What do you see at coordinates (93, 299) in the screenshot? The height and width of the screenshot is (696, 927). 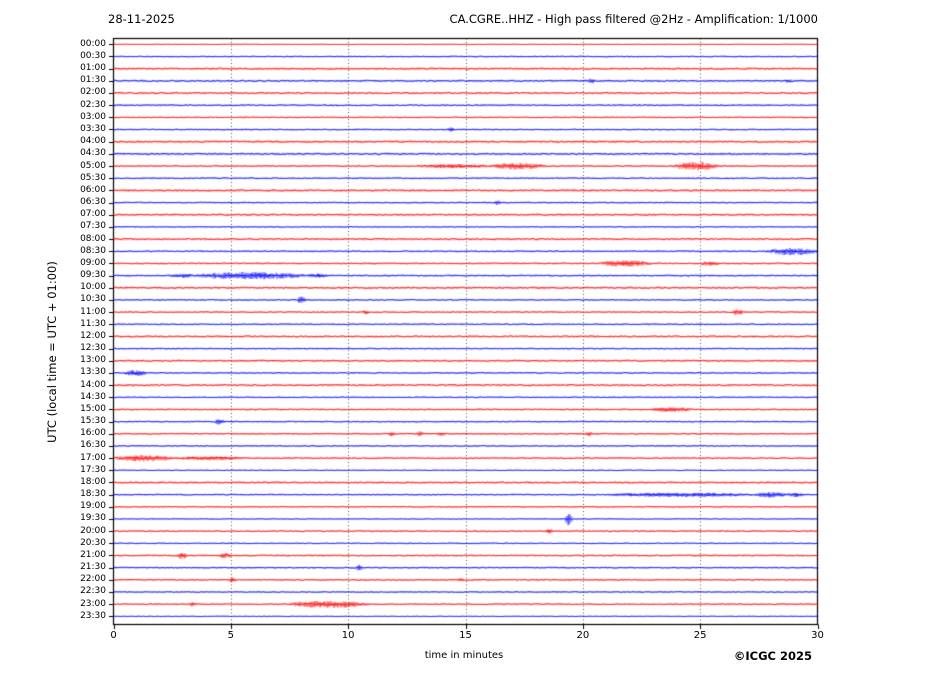 I see `y-tick-label: 10:30` at bounding box center [93, 299].